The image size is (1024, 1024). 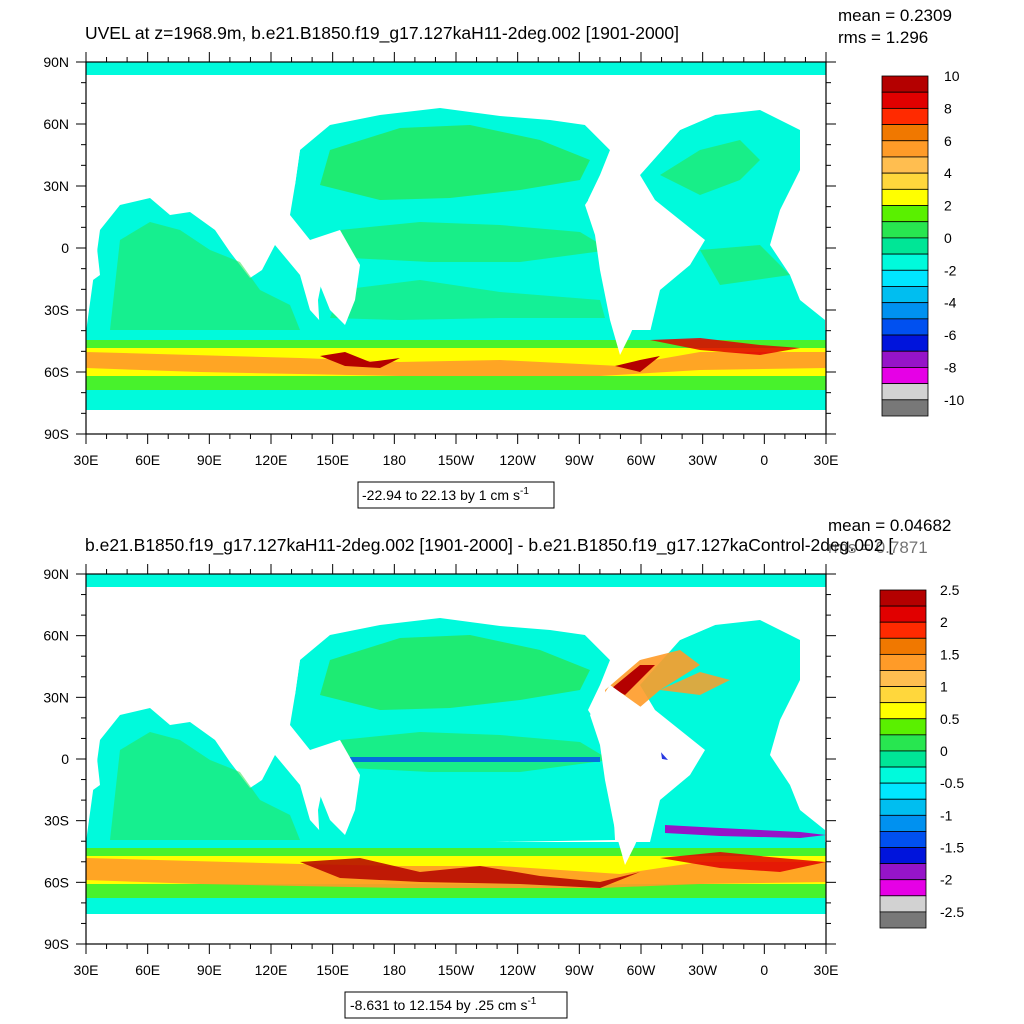 What do you see at coordinates (56, 944) in the screenshot?
I see `lat-label: 90S` at bounding box center [56, 944].